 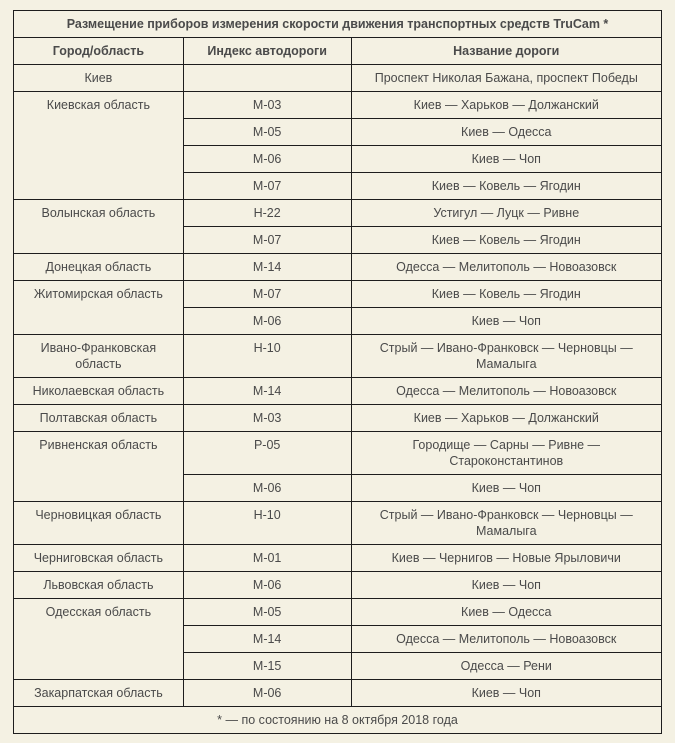 What do you see at coordinates (98, 356) in the screenshot?
I see `region-cell: Ивано-Франковская область` at bounding box center [98, 356].